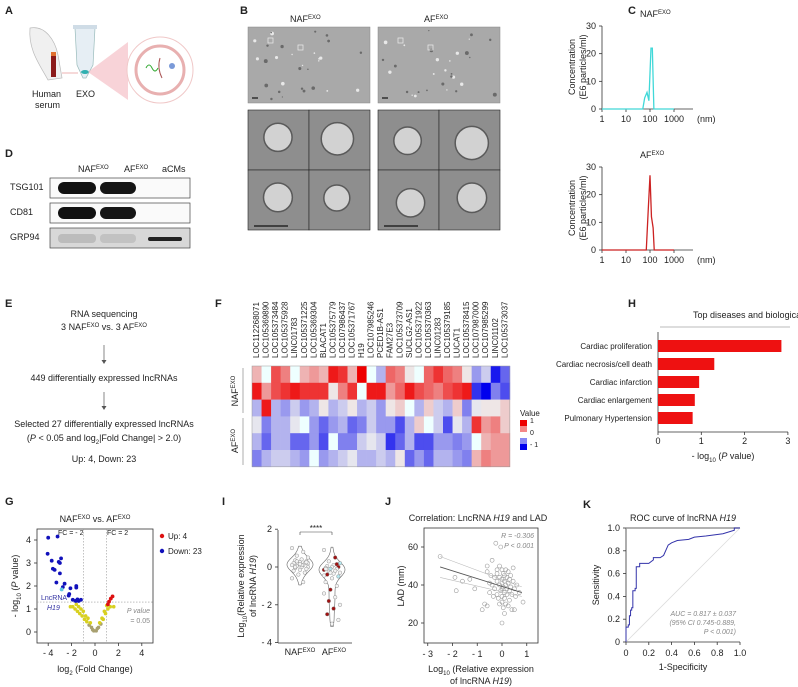 The image size is (798, 687). I want to click on human-serum-label: Human, so click(46, 94).